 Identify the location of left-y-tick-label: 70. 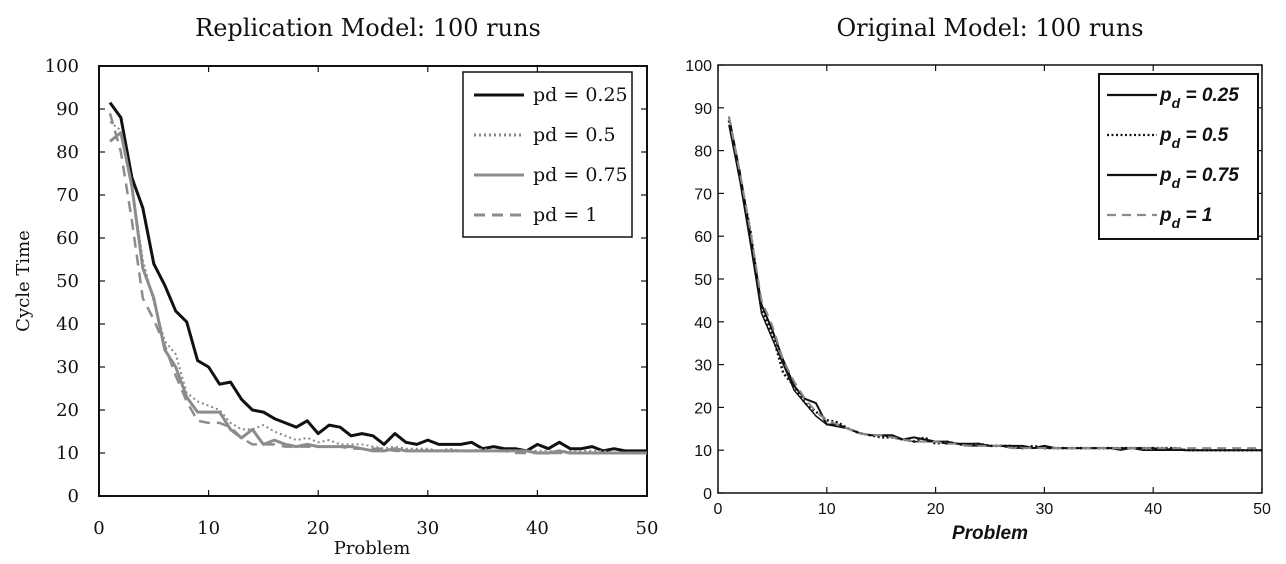
(67, 195).